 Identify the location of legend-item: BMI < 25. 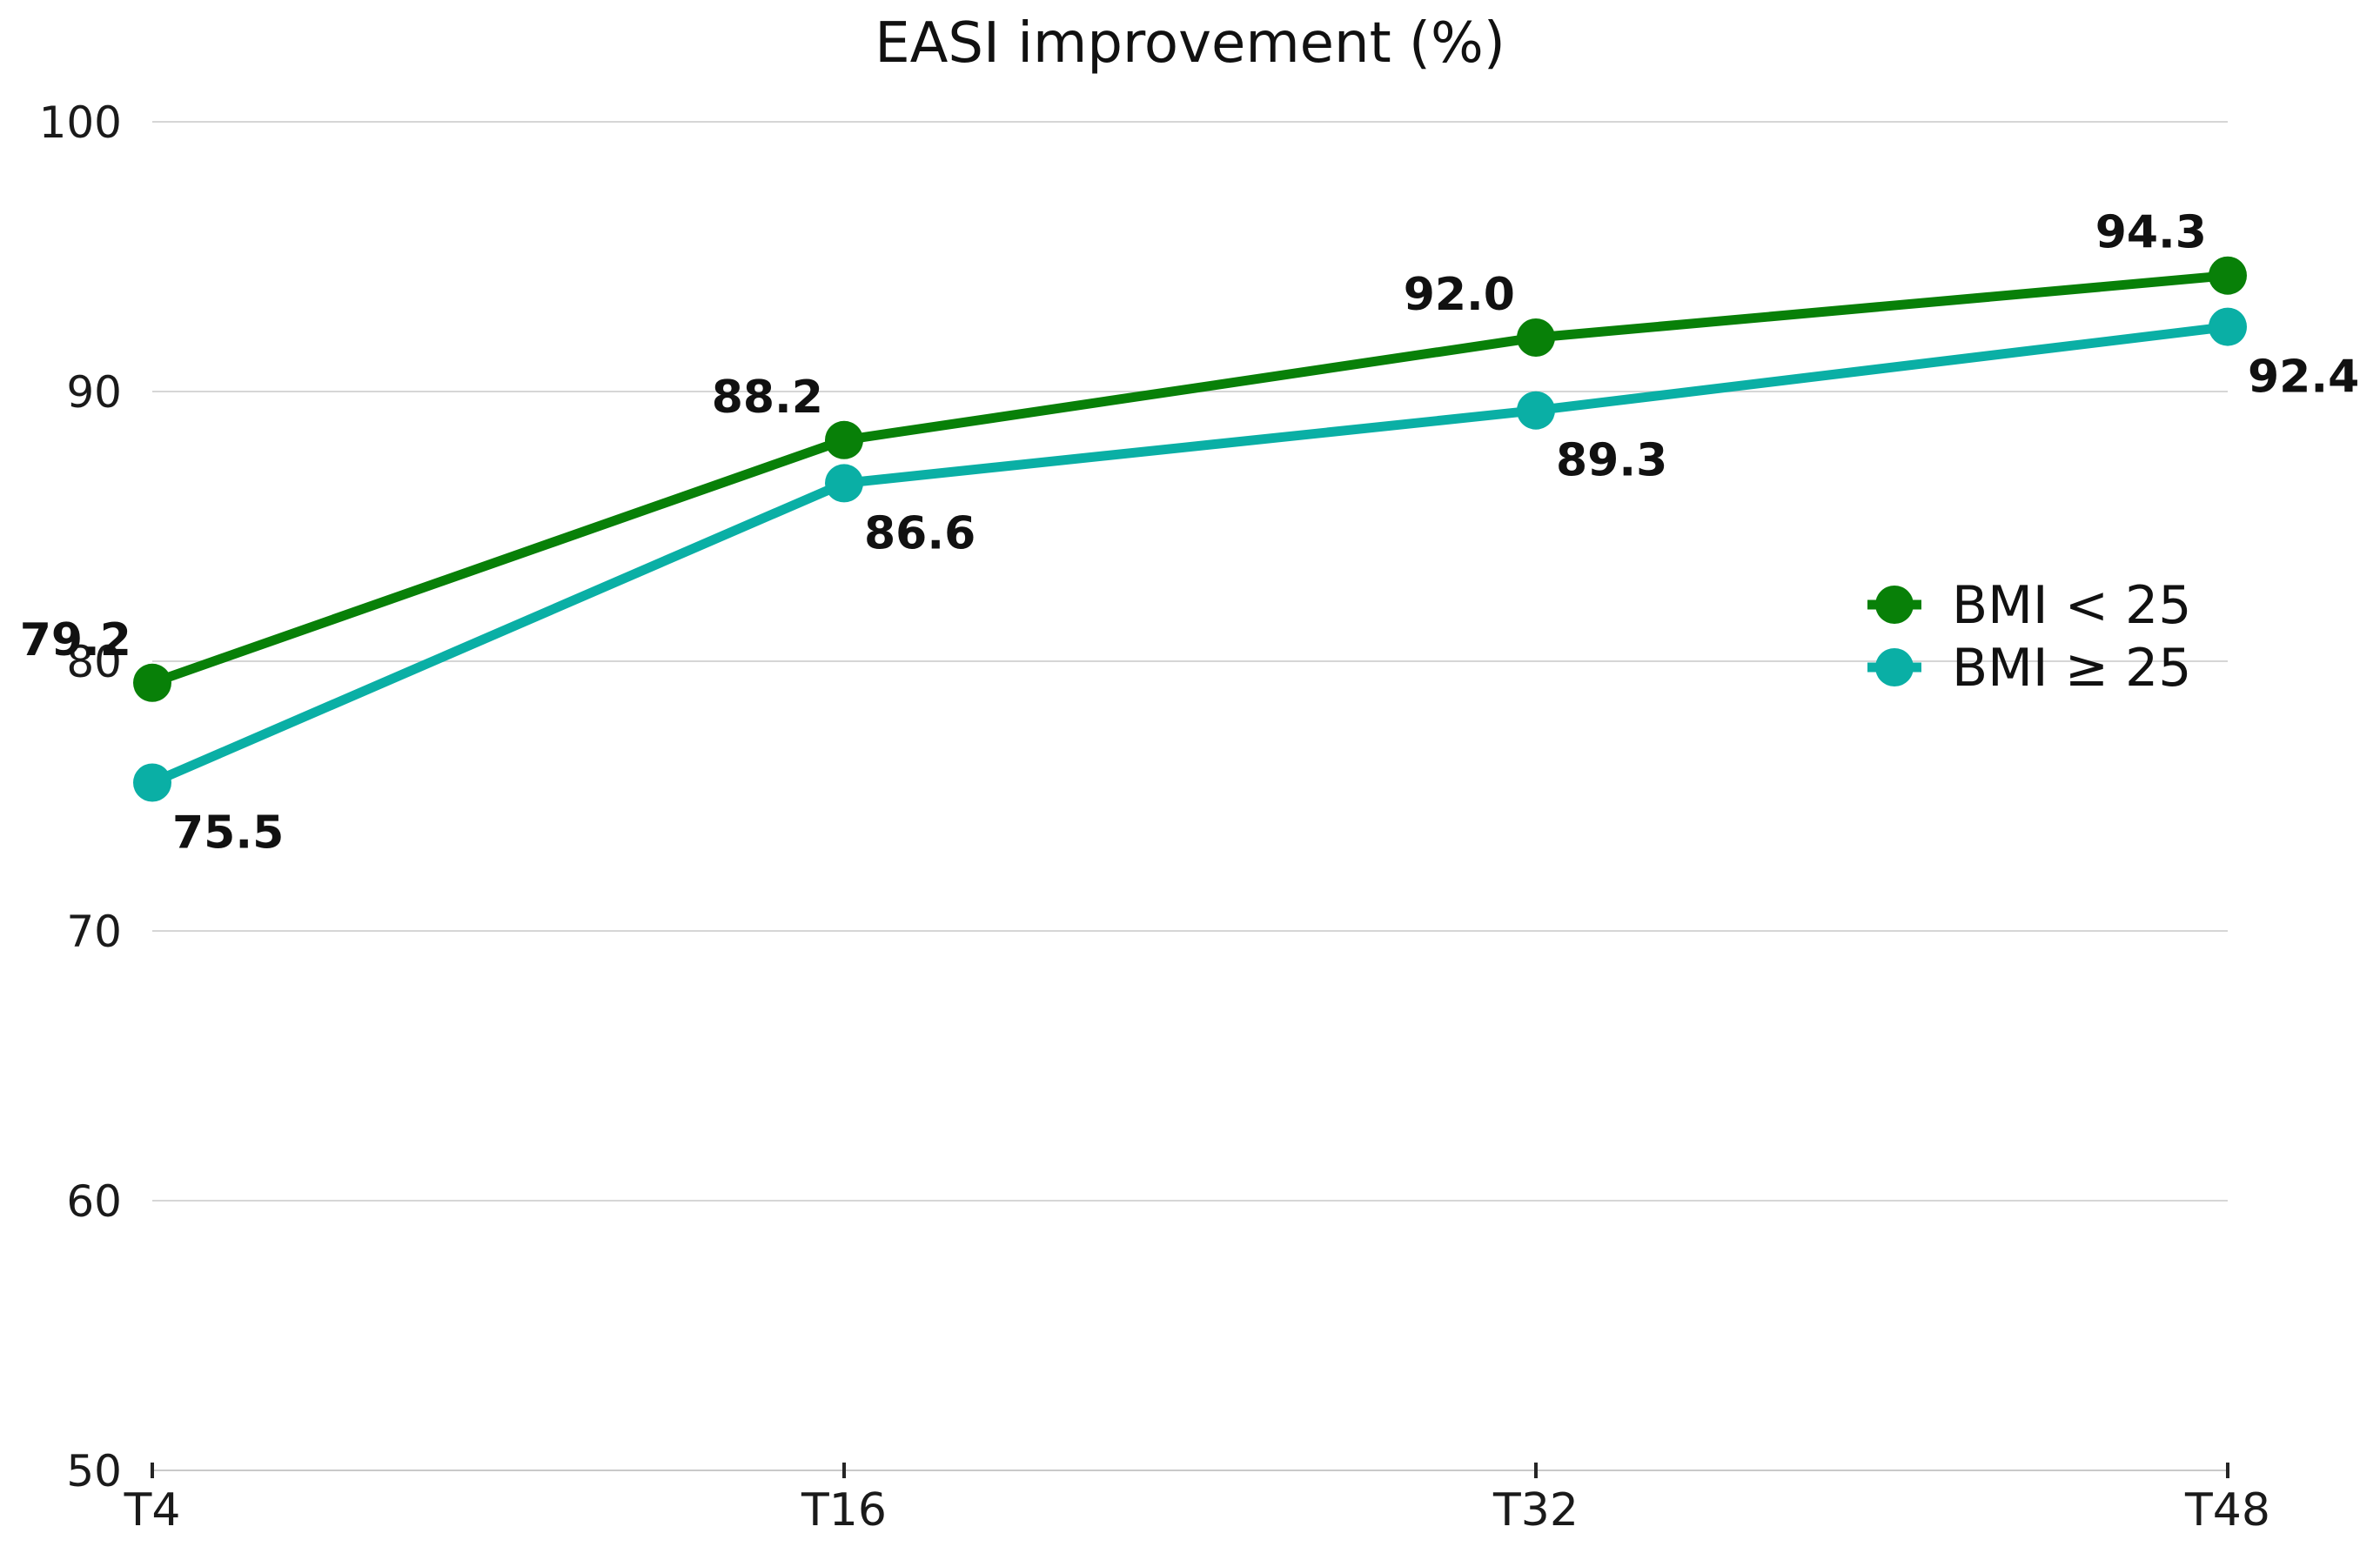
(2029, 605).